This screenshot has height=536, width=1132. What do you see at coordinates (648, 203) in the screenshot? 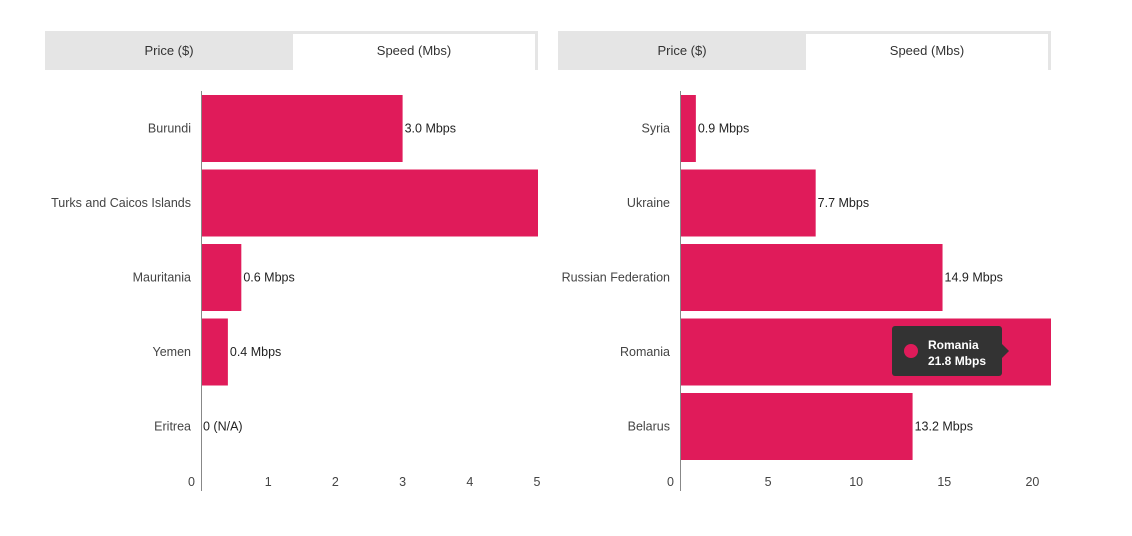
I see `category-label: Ukraine` at bounding box center [648, 203].